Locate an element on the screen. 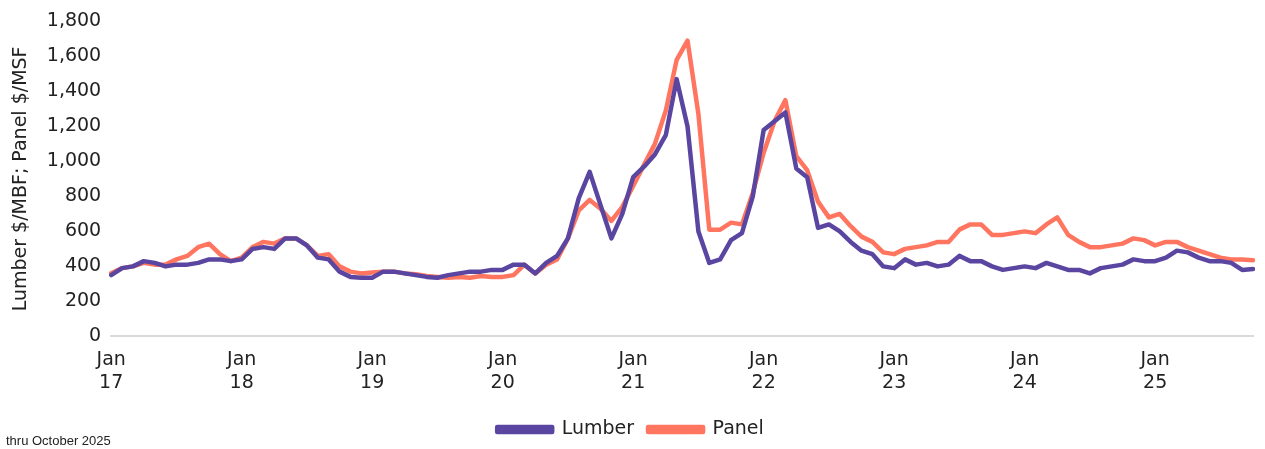  legend-label: Panel is located at coordinates (738, 427).